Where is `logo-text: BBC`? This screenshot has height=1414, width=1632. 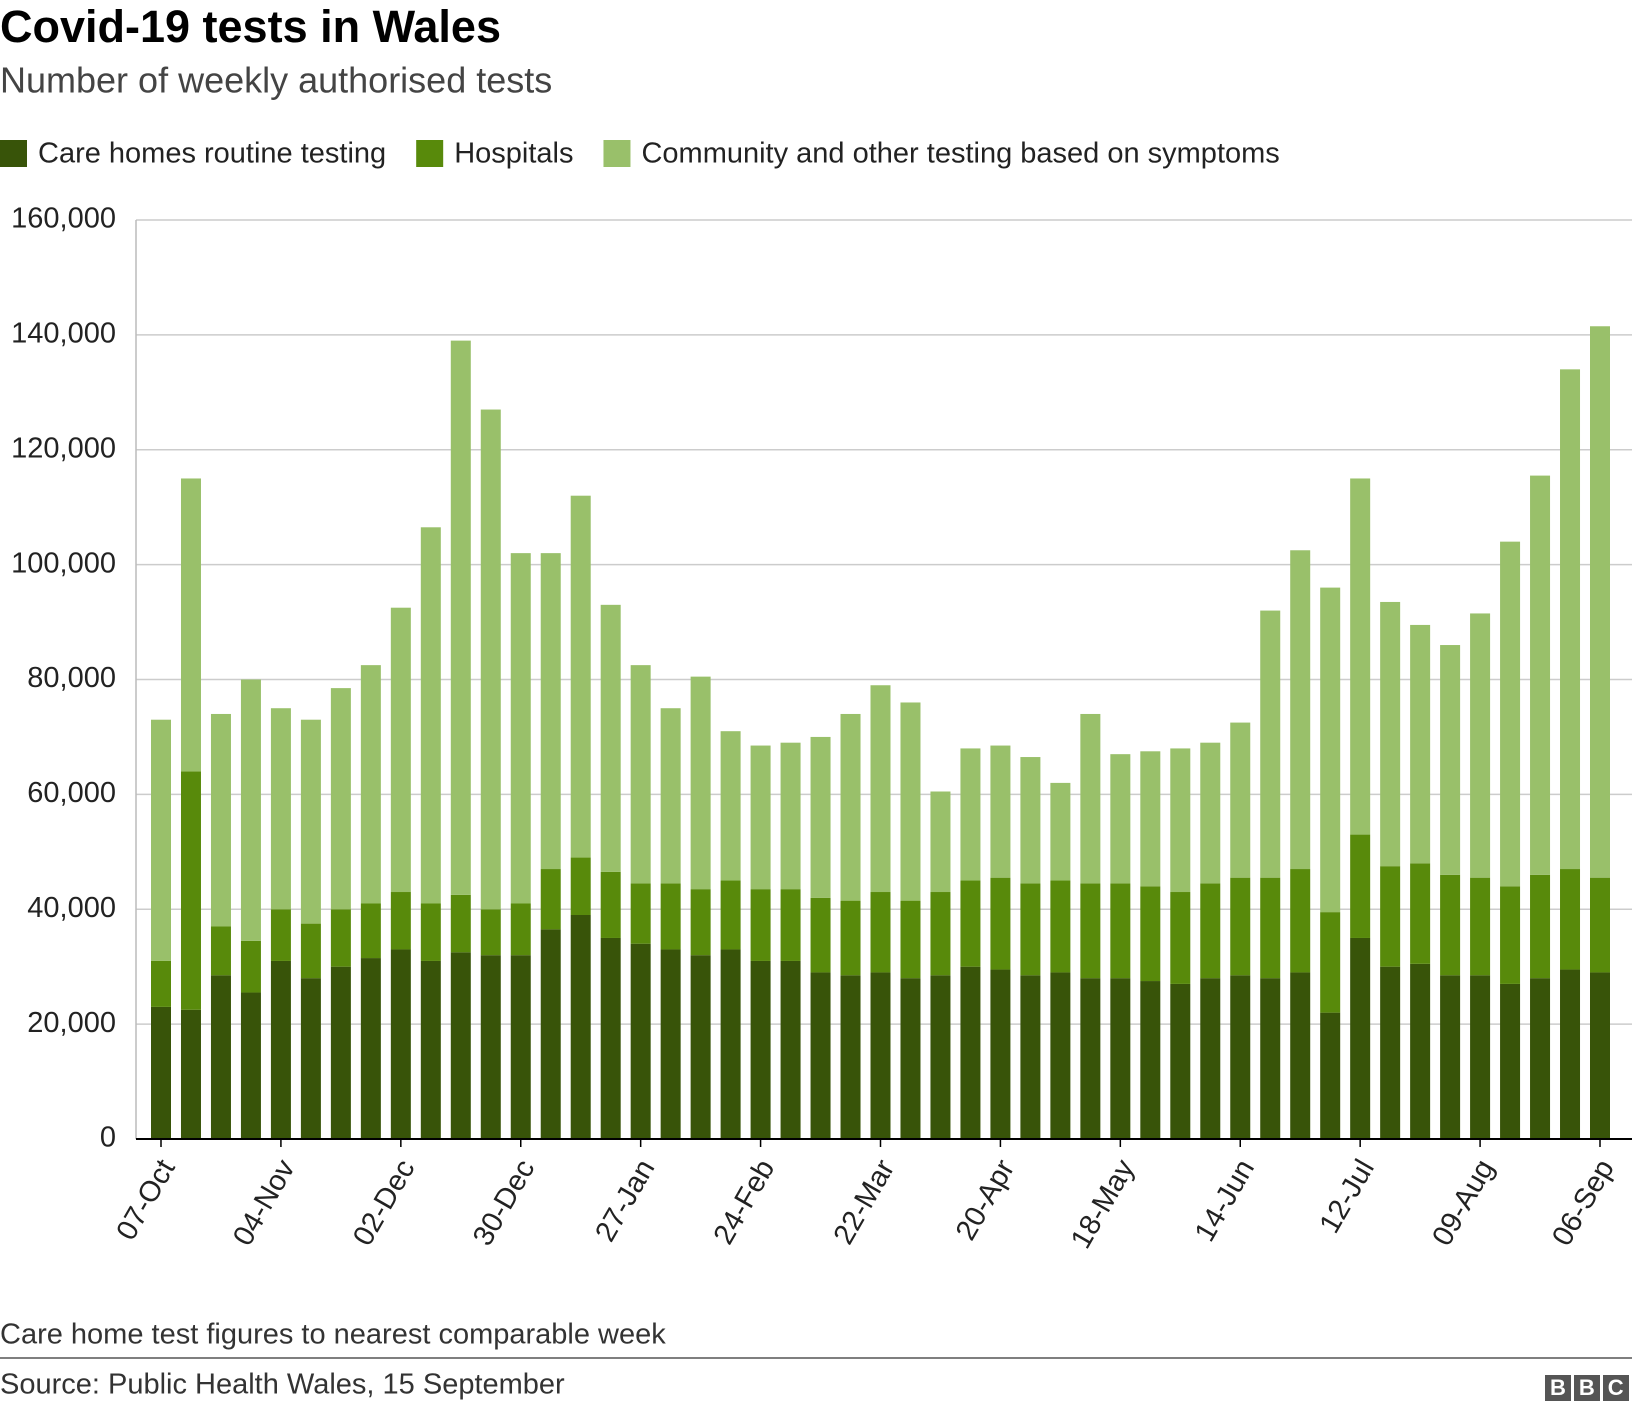 logo-text: BBC is located at coordinates (1591, 1387).